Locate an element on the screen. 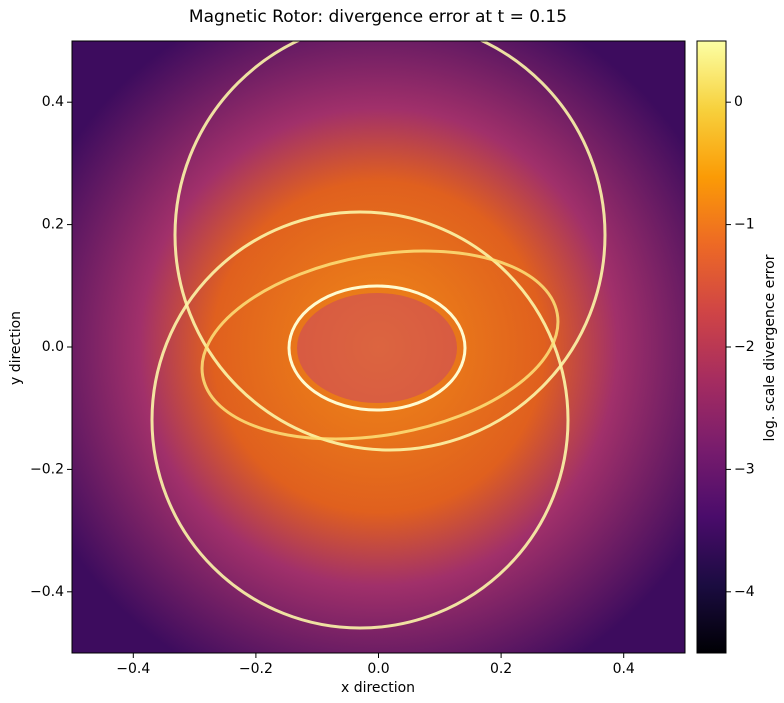 The height and width of the screenshot is (703, 784). x-tick-label: −0.4 is located at coordinates (133, 669).